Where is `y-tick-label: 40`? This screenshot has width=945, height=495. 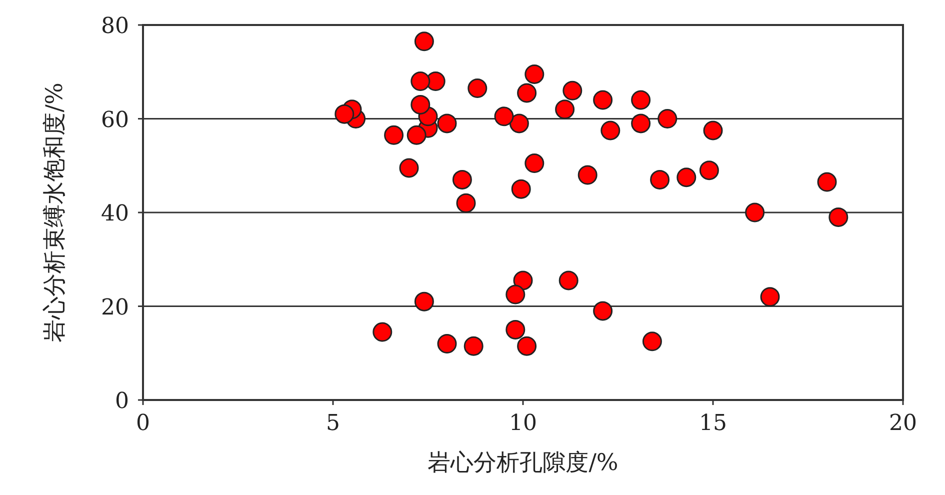
y-tick-label: 40 is located at coordinates (115, 214).